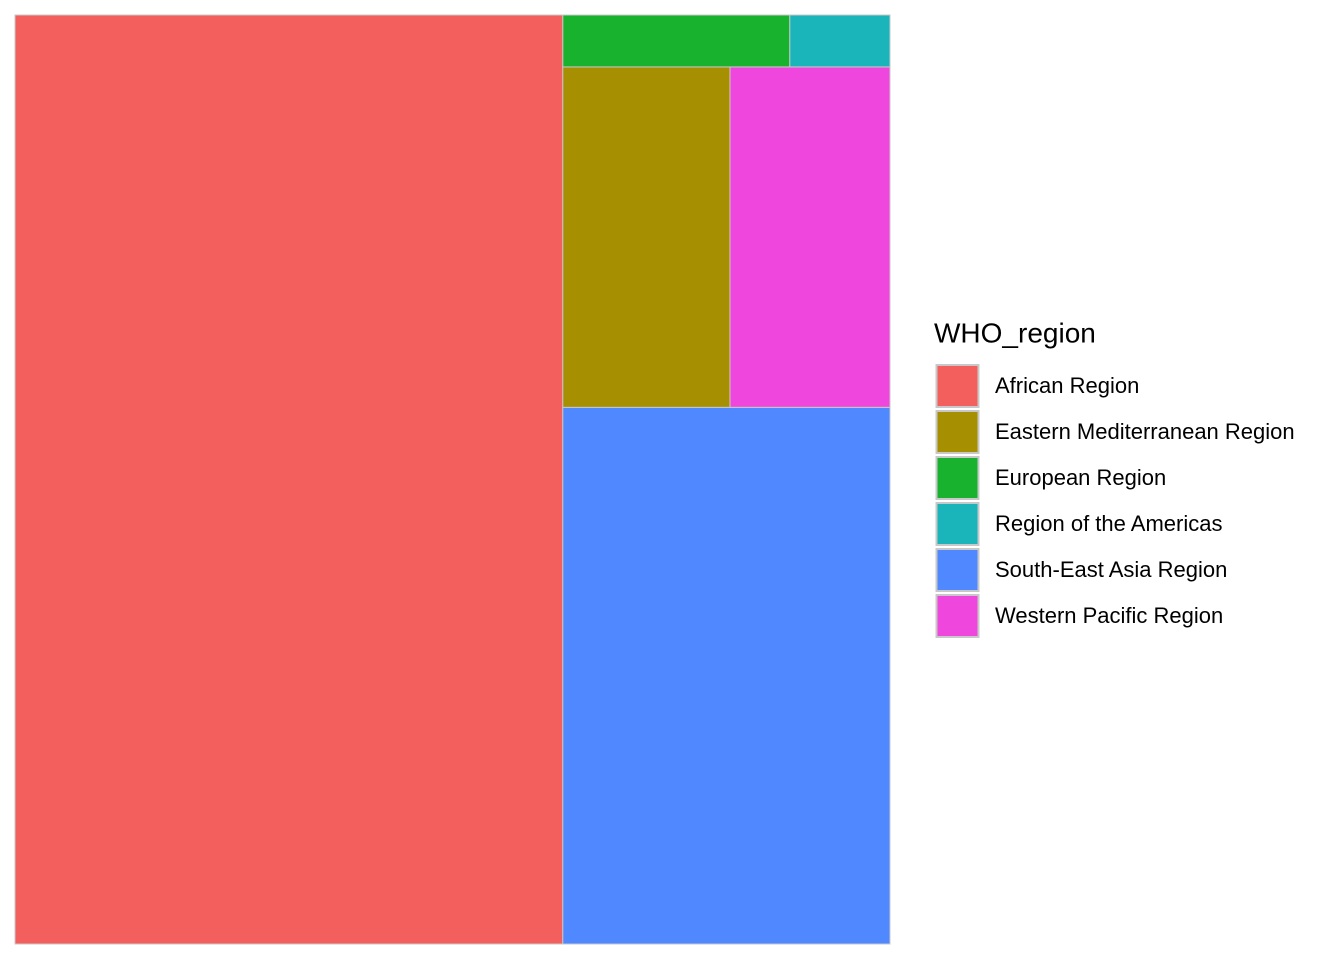 The width and height of the screenshot is (1344, 960). I want to click on legend-label: Region of the Americas, so click(1108, 523).